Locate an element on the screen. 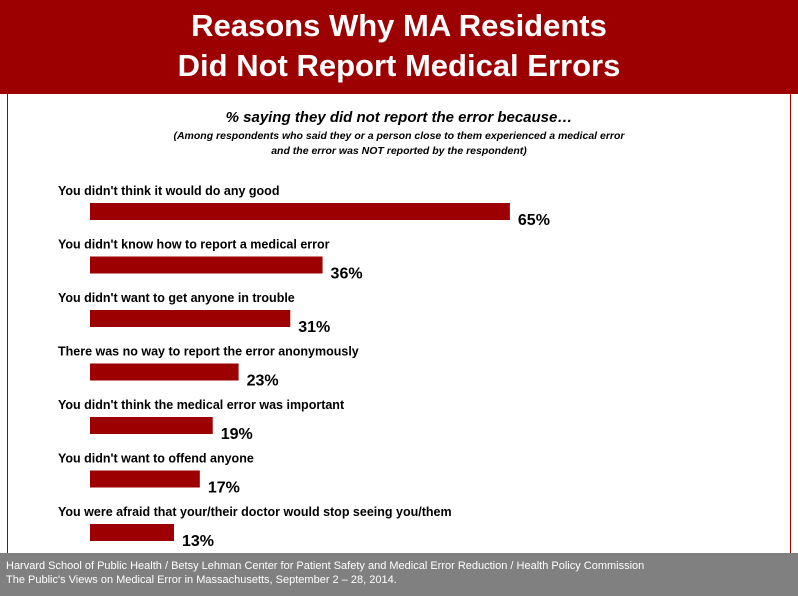 The width and height of the screenshot is (798, 596). category-label: You didn't want to get anyone in trouble is located at coordinates (176, 298).